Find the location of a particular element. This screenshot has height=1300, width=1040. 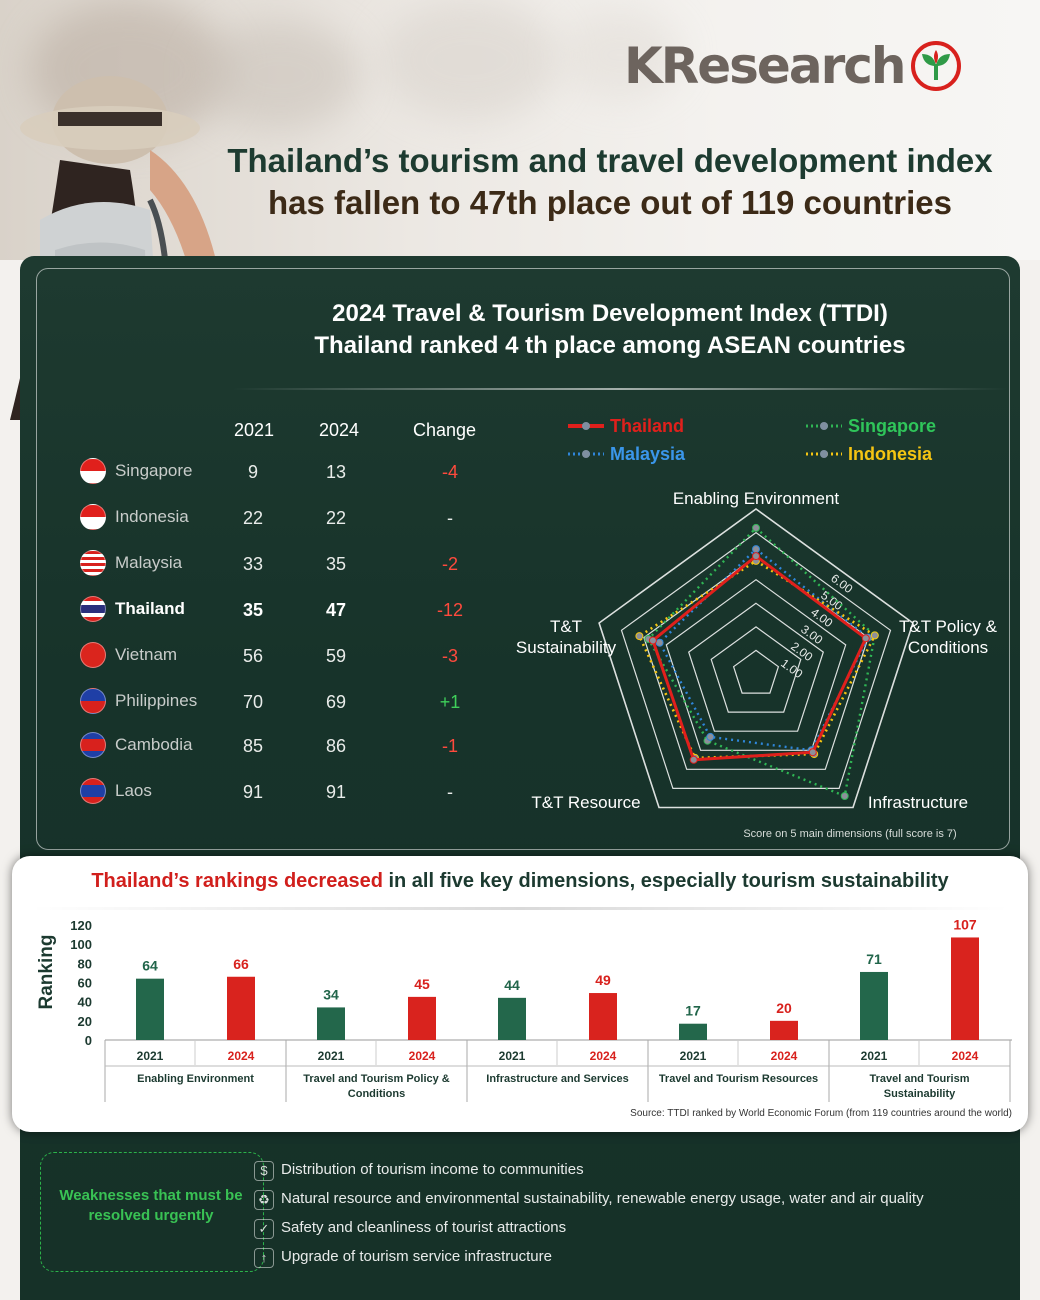

rank-change: -12 is located at coordinates (449, 610).